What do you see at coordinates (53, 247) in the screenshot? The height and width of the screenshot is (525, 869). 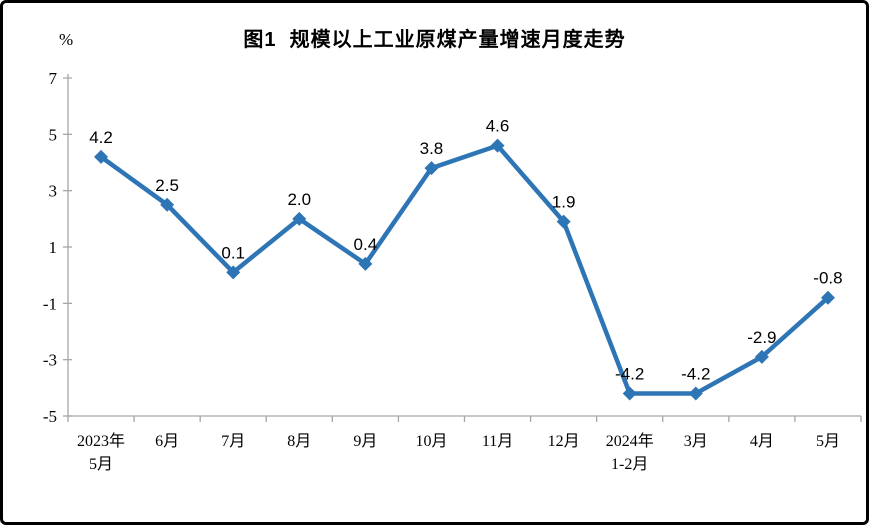 I see `y-tick-label: 1` at bounding box center [53, 247].